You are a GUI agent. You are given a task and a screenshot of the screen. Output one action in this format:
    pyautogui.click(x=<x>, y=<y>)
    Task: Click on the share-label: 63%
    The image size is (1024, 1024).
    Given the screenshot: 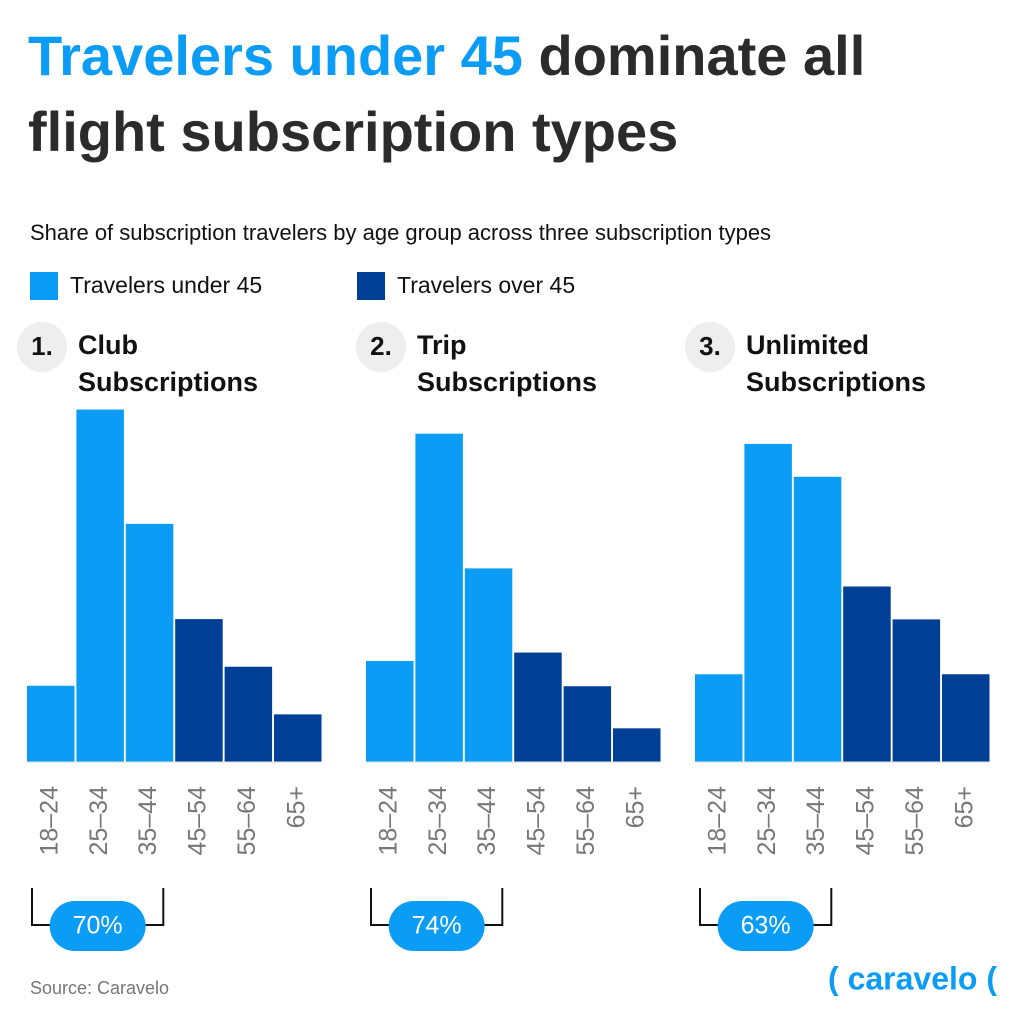 What is the action you would take?
    pyautogui.click(x=766, y=926)
    